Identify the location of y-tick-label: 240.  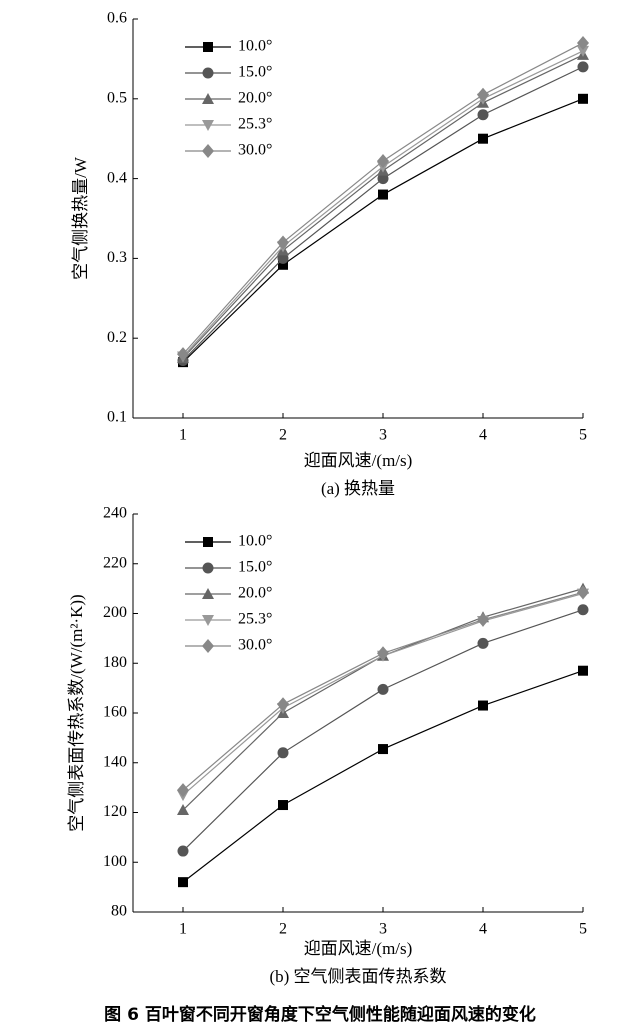
(115, 513).